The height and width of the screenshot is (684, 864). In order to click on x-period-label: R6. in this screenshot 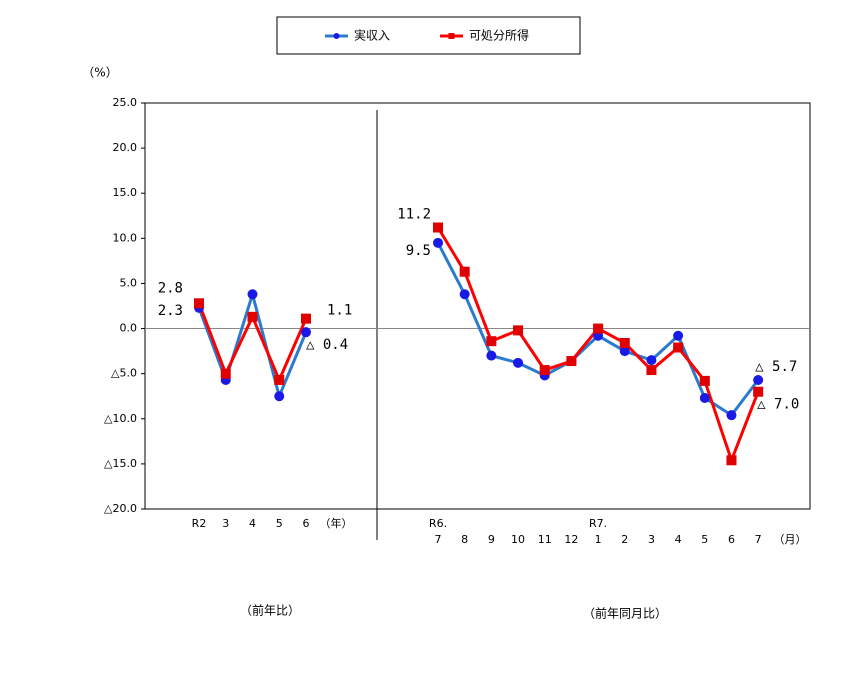, I will do `click(438, 523)`.